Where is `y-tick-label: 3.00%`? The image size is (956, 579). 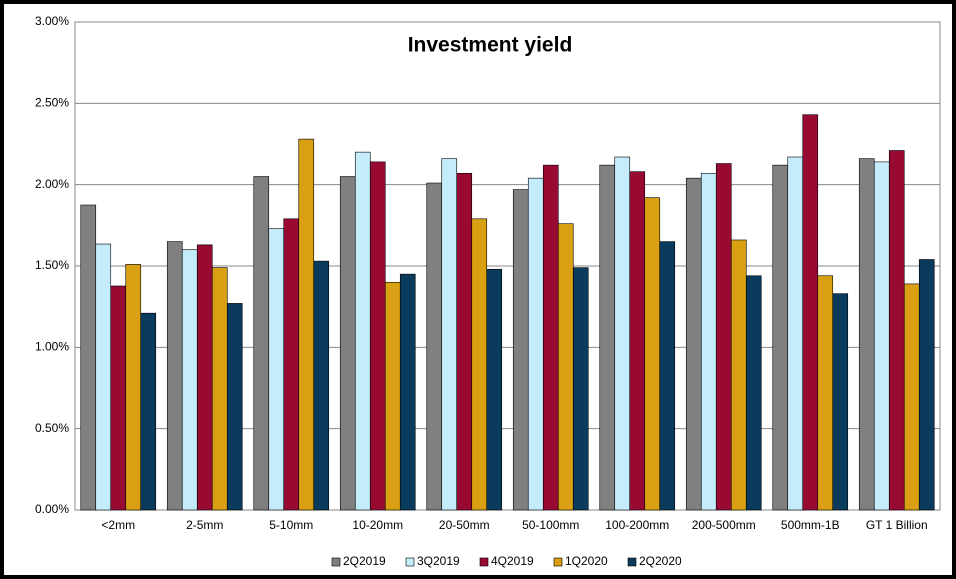 y-tick-label: 3.00% is located at coordinates (52, 21).